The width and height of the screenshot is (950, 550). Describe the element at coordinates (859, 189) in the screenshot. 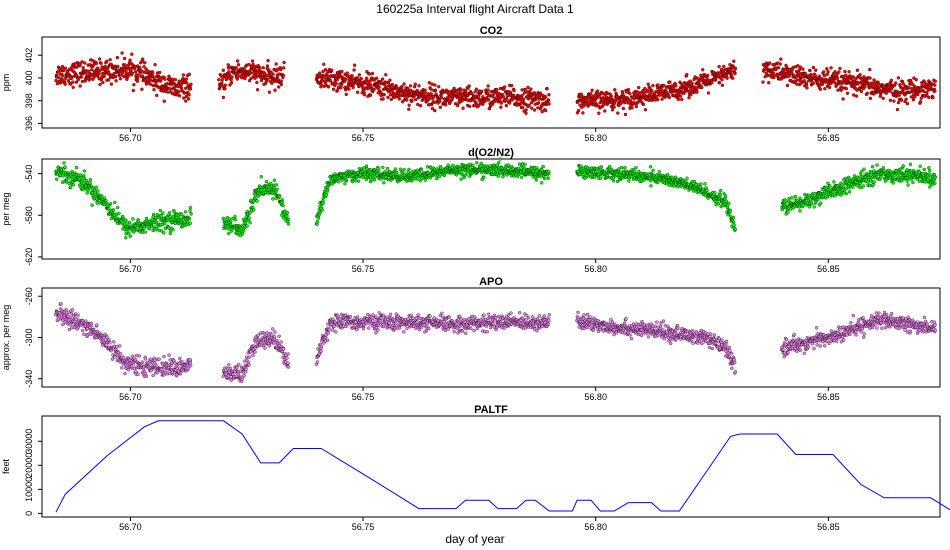

I see `data-segment` at that location.